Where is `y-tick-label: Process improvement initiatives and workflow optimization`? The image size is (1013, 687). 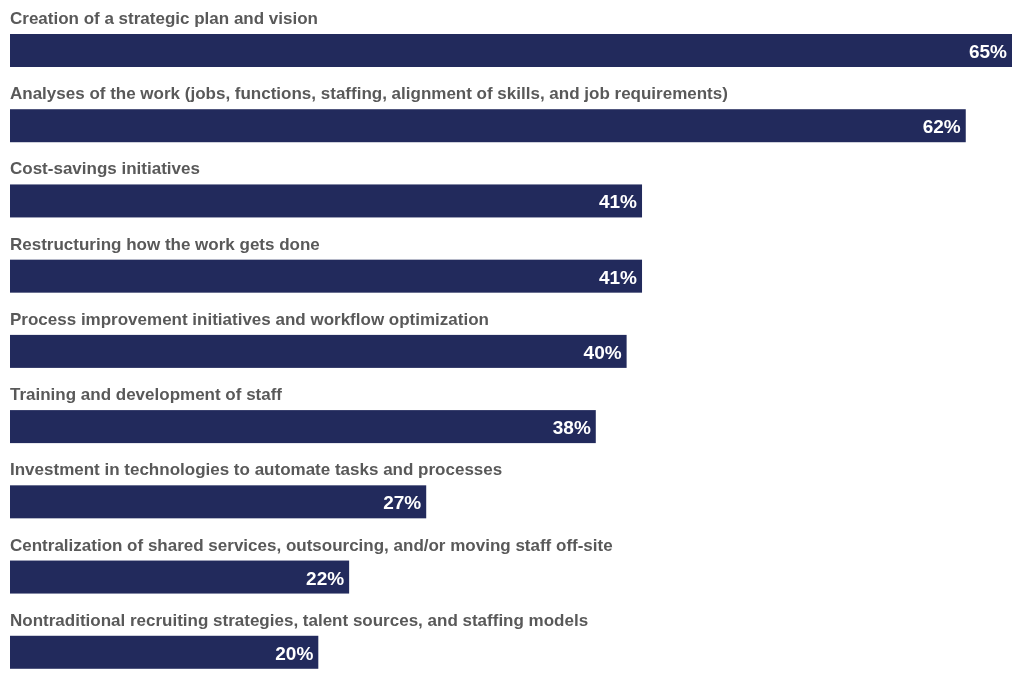 y-tick-label: Process improvement initiatives and workflow optimization is located at coordinates (249, 319).